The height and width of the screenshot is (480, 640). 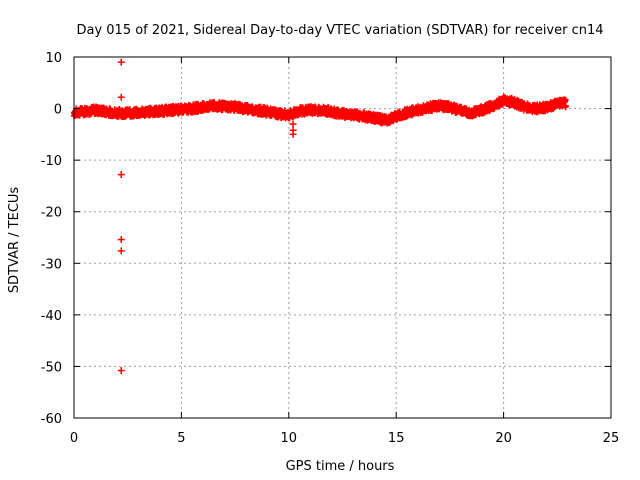 I want to click on x-tick-label: 0, so click(x=74, y=438).